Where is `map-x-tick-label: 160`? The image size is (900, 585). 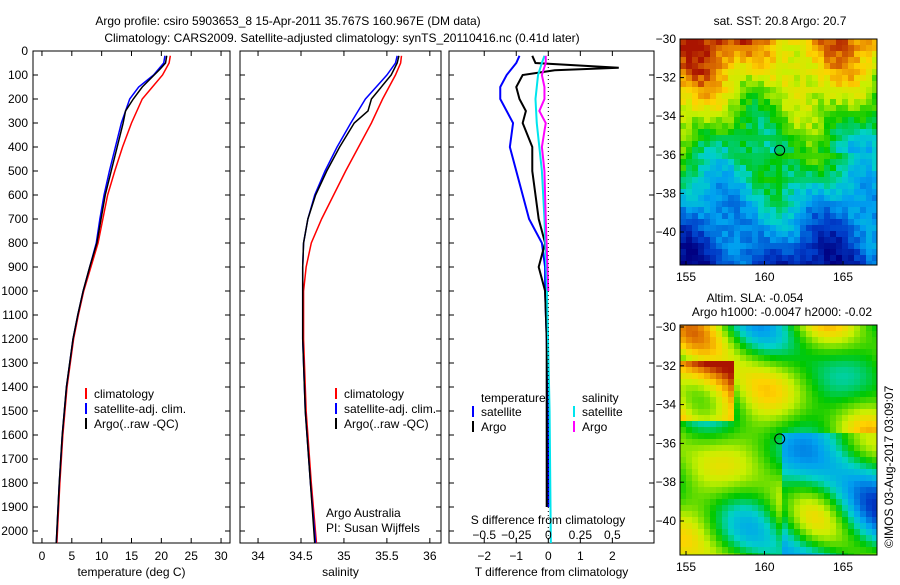 map-x-tick-label: 160 is located at coordinates (764, 567).